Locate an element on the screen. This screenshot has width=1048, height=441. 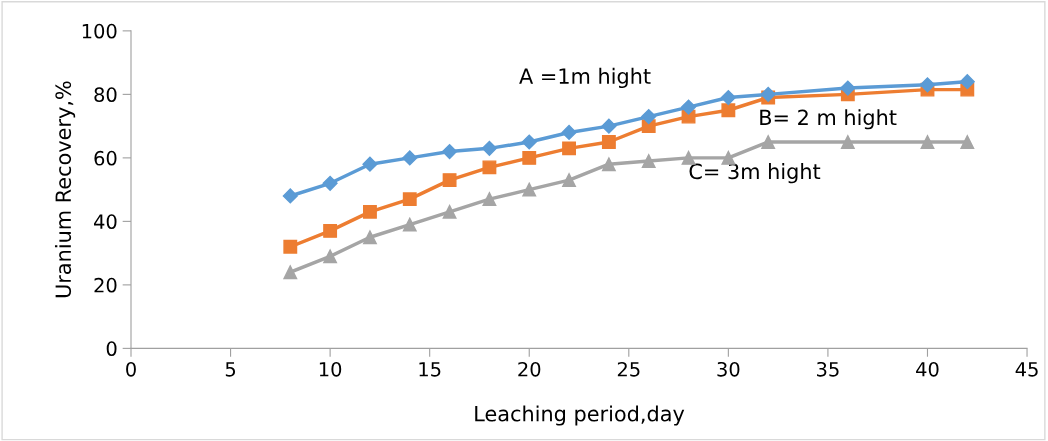
x-tick-label: 20 is located at coordinates (529, 369).